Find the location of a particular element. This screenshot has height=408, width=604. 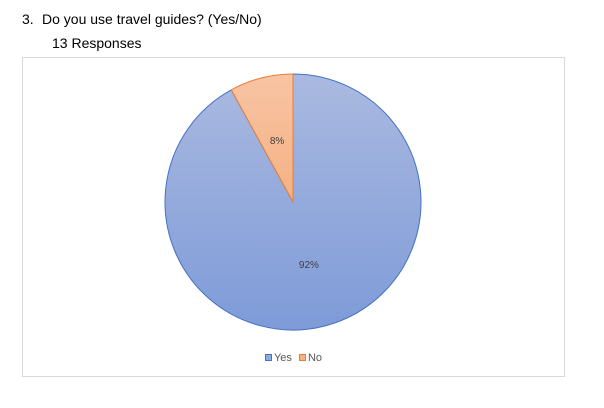

legend-label-yes: Yes is located at coordinates (282, 358).